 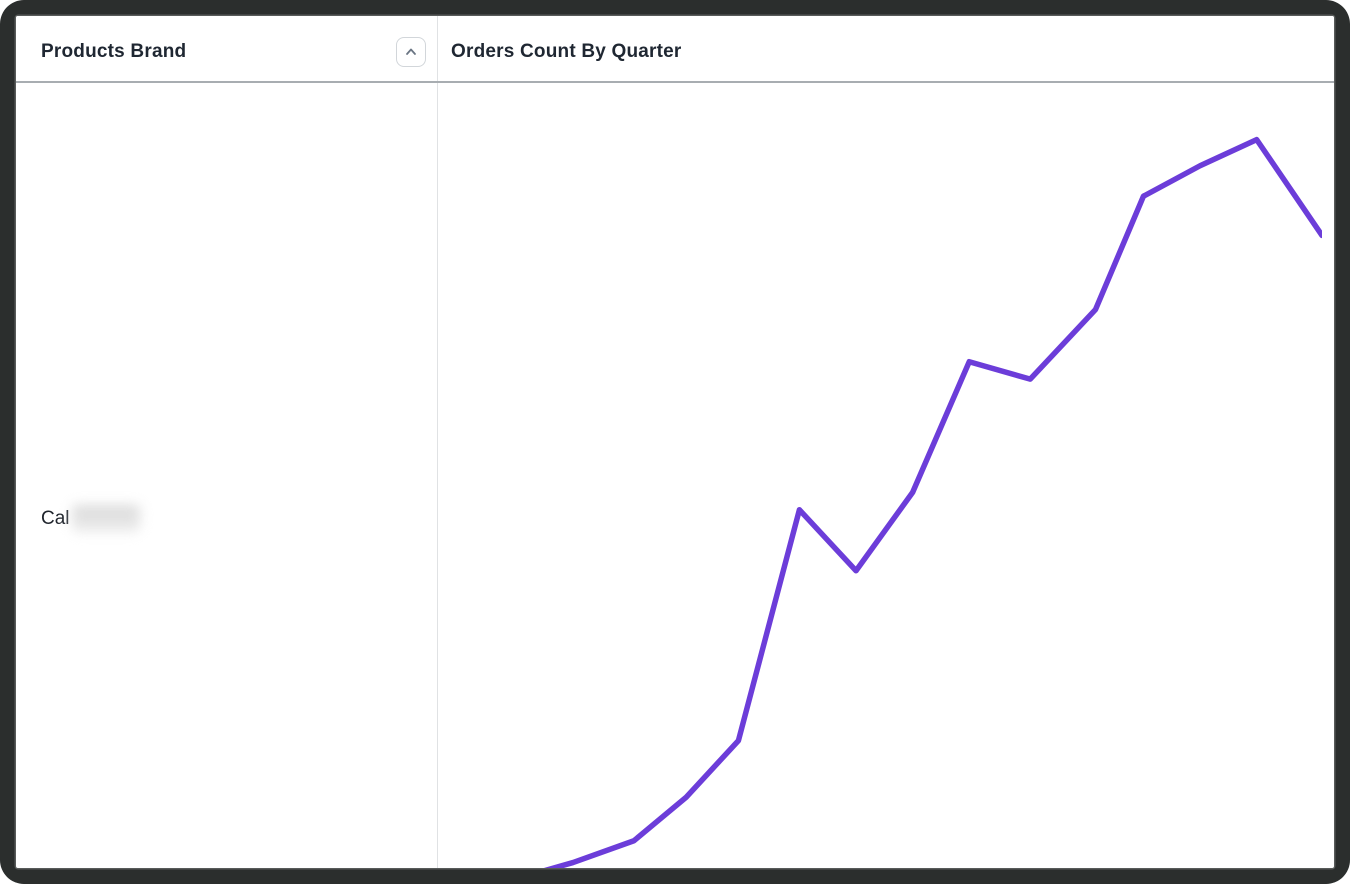 What do you see at coordinates (886, 48) in the screenshot?
I see `header-cell-orders-count: Orders Count By Quarter` at bounding box center [886, 48].